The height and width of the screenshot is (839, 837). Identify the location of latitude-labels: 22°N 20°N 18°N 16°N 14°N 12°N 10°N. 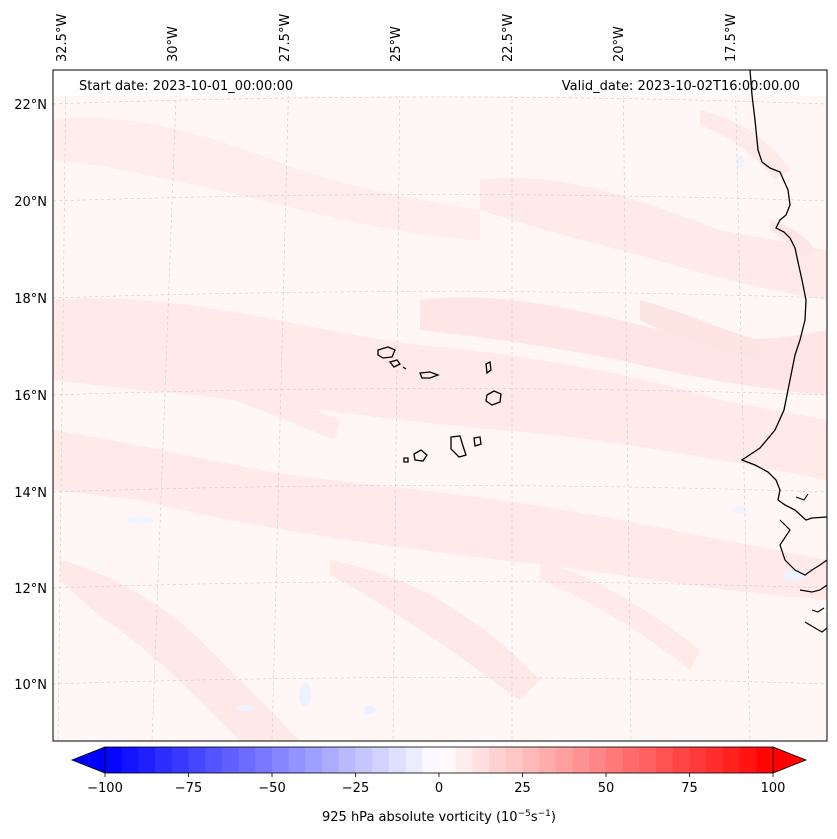
(30, 395).